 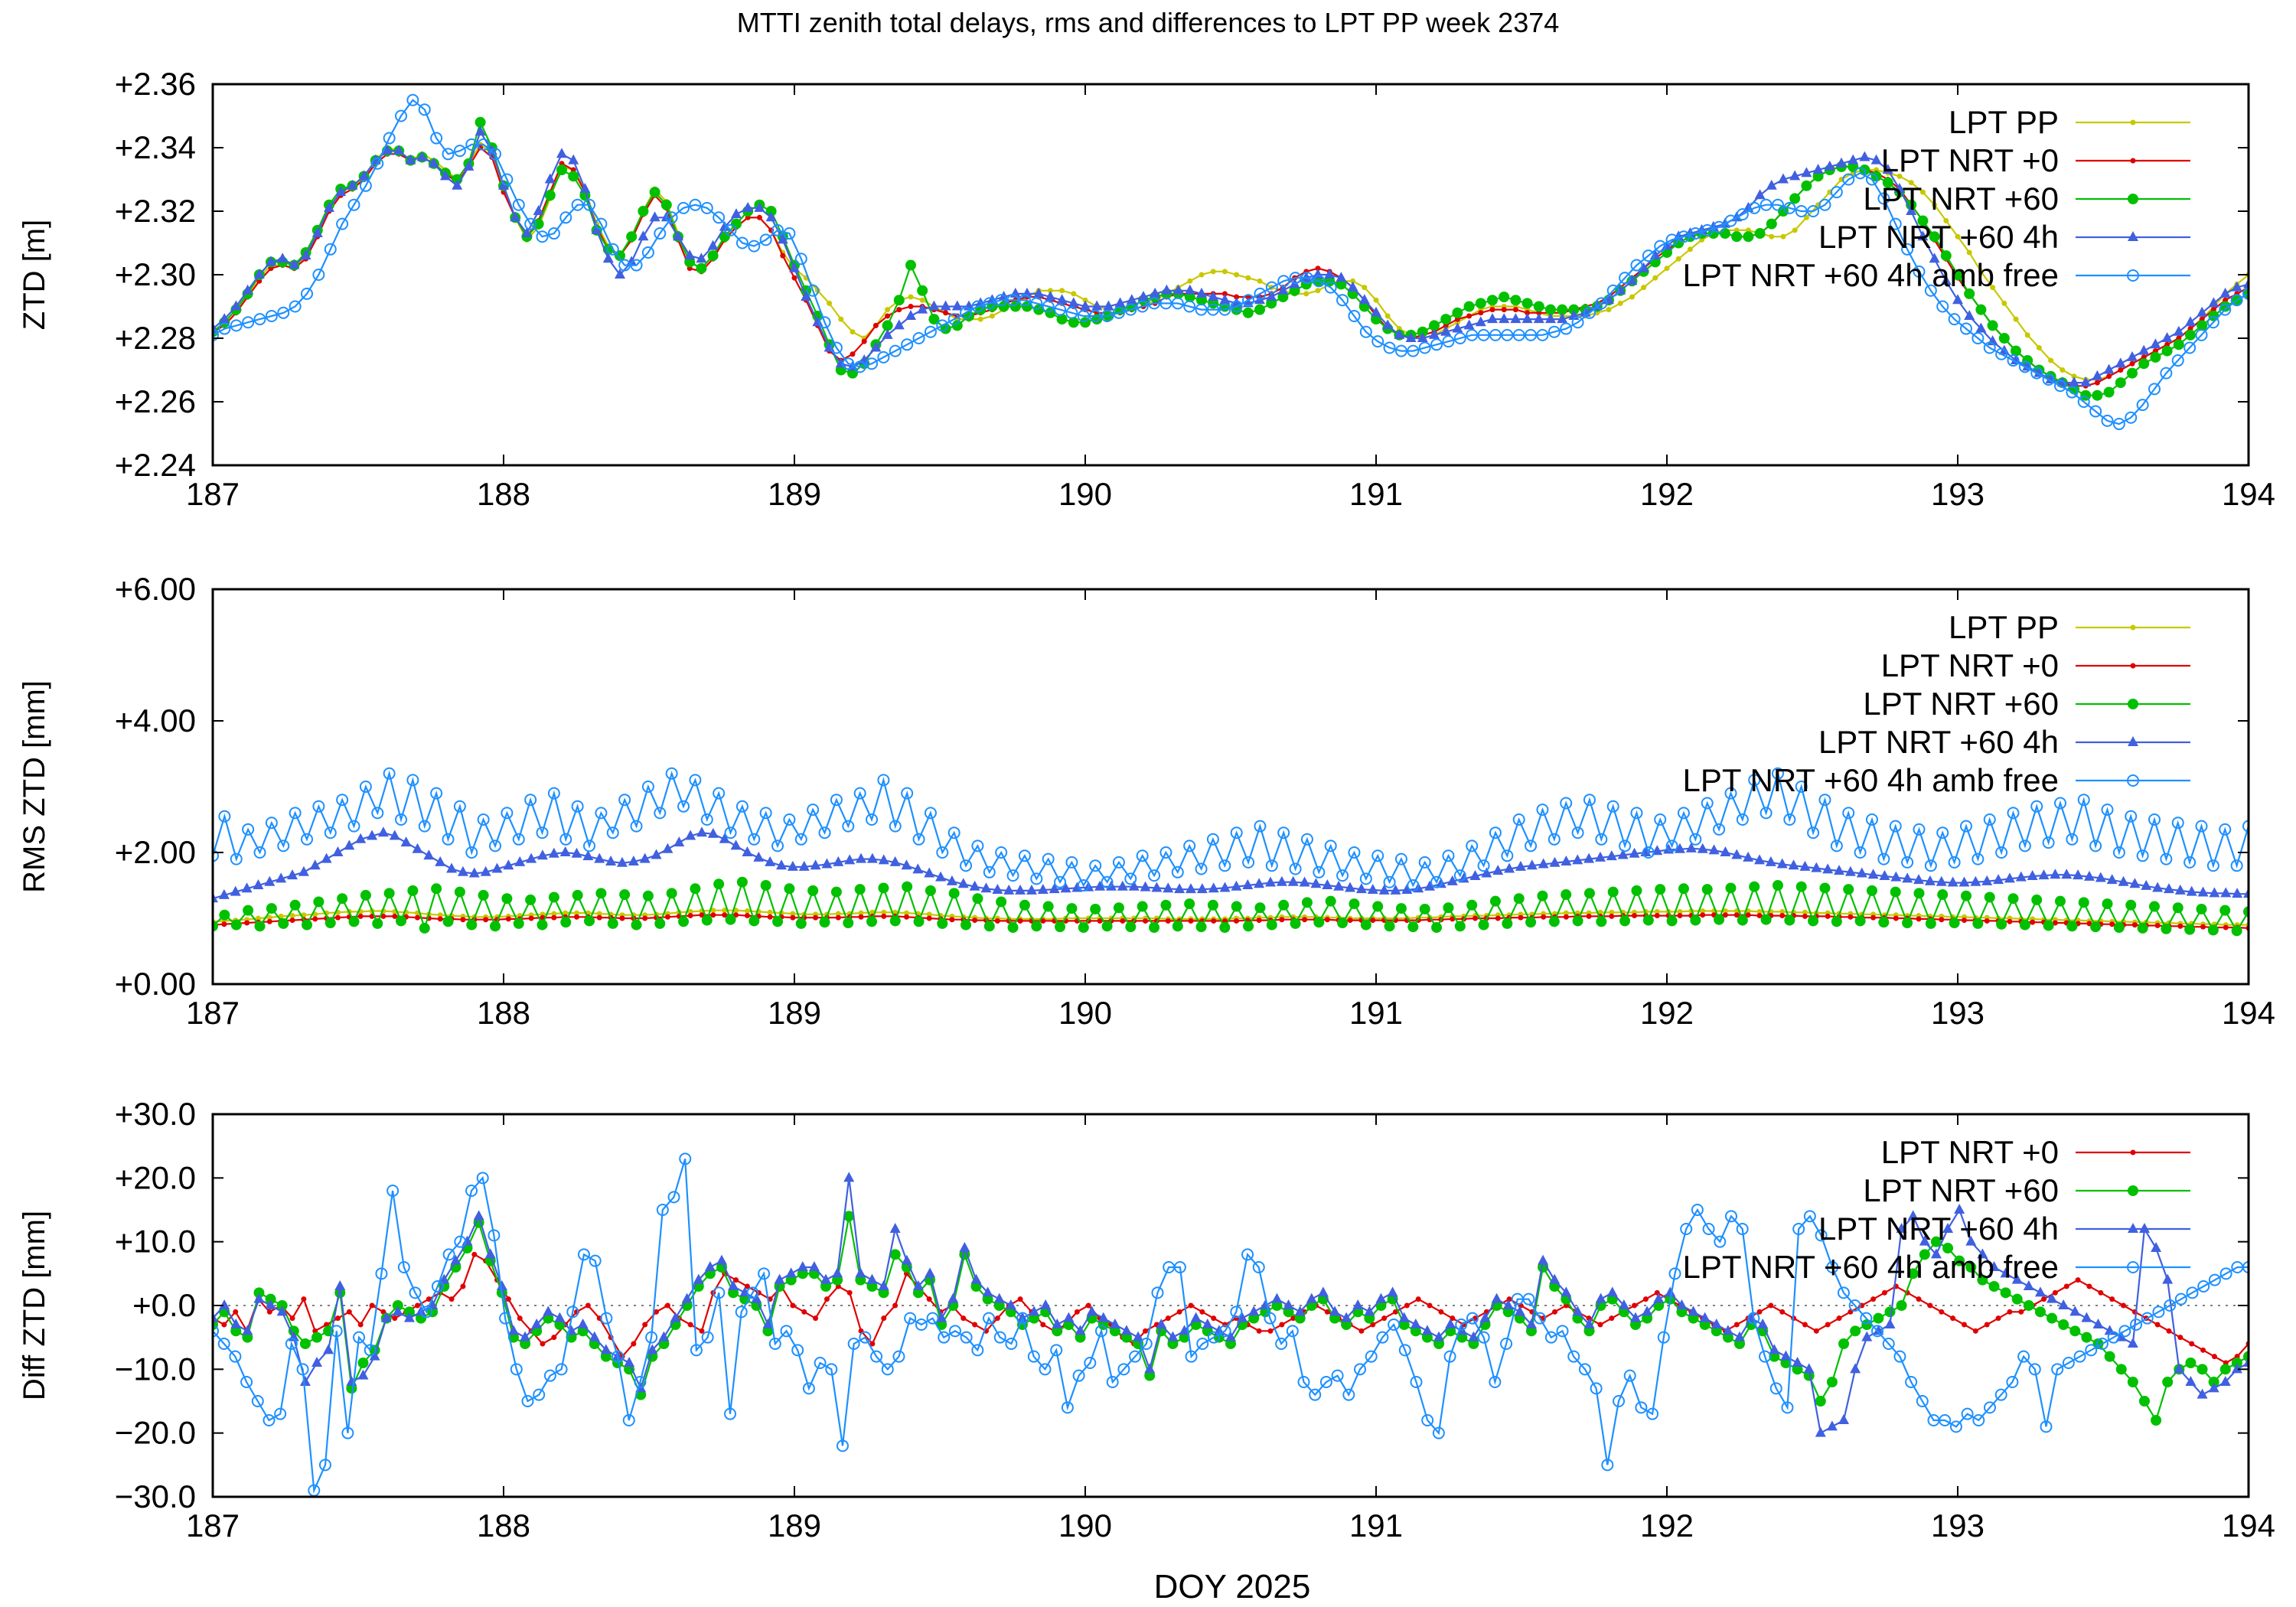 What do you see at coordinates (503, 1013) in the screenshot?
I see `x-tick-label: 188` at bounding box center [503, 1013].